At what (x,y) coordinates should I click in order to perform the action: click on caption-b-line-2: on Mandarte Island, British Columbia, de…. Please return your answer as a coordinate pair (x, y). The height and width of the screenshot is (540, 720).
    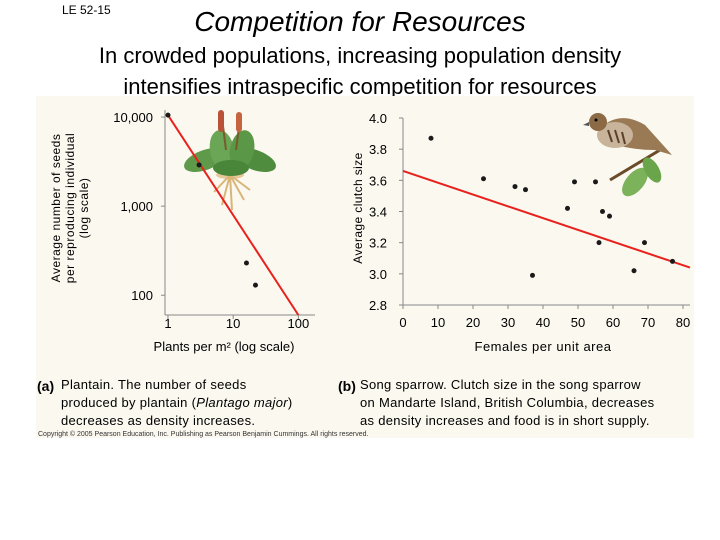
    Looking at the image, I should click on (507, 402).